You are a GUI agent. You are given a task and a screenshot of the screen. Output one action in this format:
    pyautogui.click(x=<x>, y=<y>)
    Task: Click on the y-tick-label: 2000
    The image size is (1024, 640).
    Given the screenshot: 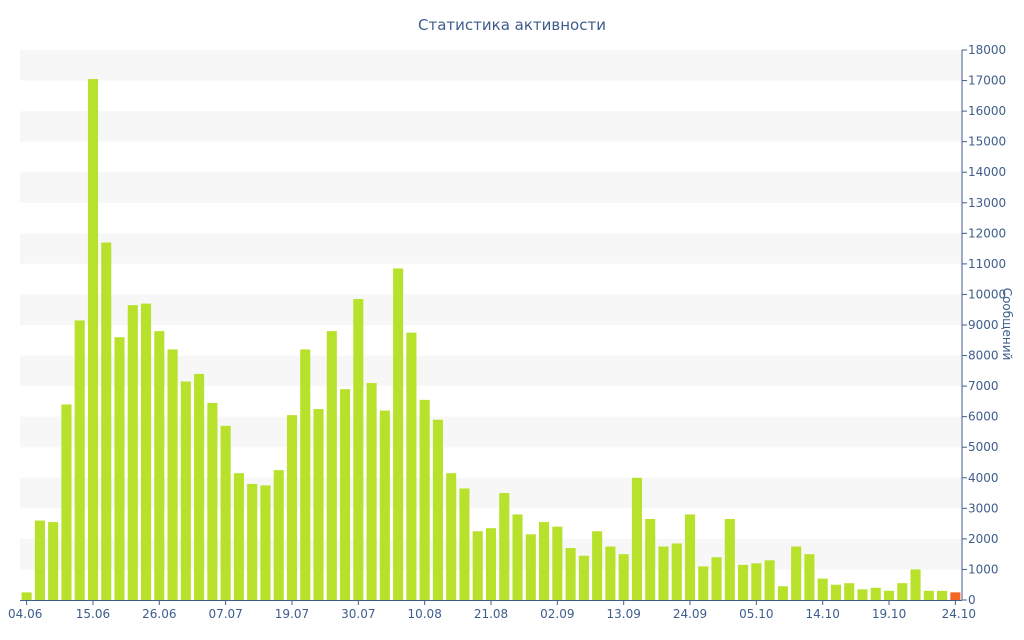 What is the action you would take?
    pyautogui.click(x=983, y=539)
    